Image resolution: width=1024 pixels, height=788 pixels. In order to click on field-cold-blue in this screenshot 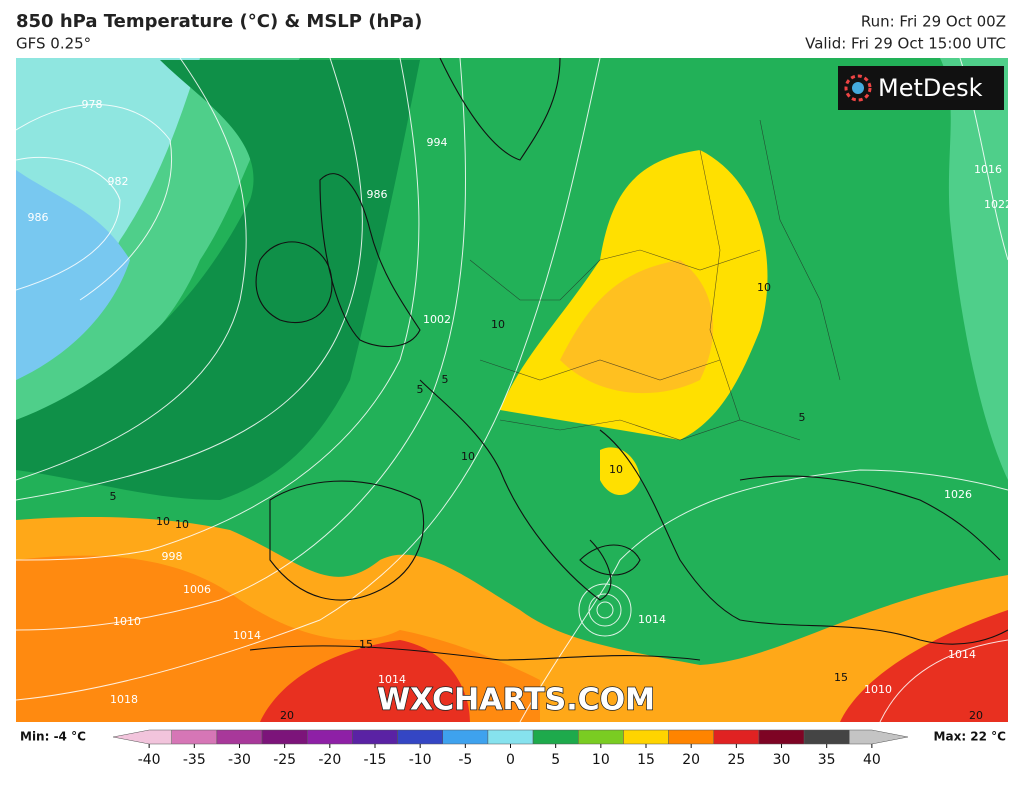, I will do `click(73, 275)`.